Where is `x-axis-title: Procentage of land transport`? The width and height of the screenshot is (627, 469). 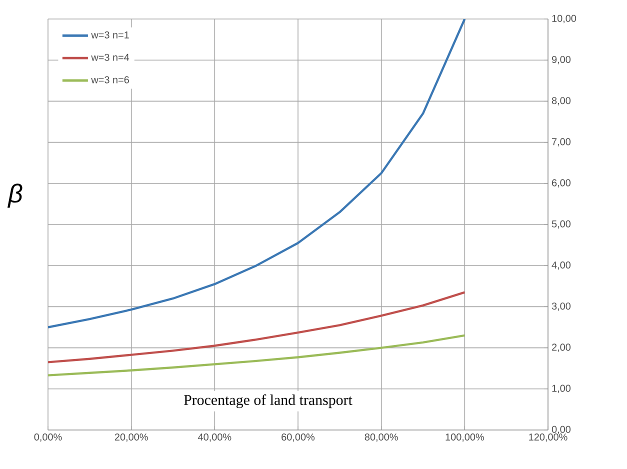 x-axis-title: Procentage of land transport is located at coordinates (268, 401).